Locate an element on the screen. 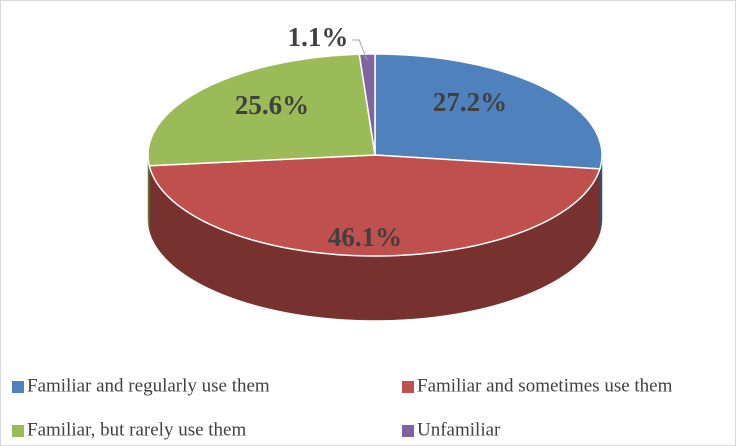 This screenshot has height=446, width=736. legend-label: Familiar and regularly use them is located at coordinates (148, 385).